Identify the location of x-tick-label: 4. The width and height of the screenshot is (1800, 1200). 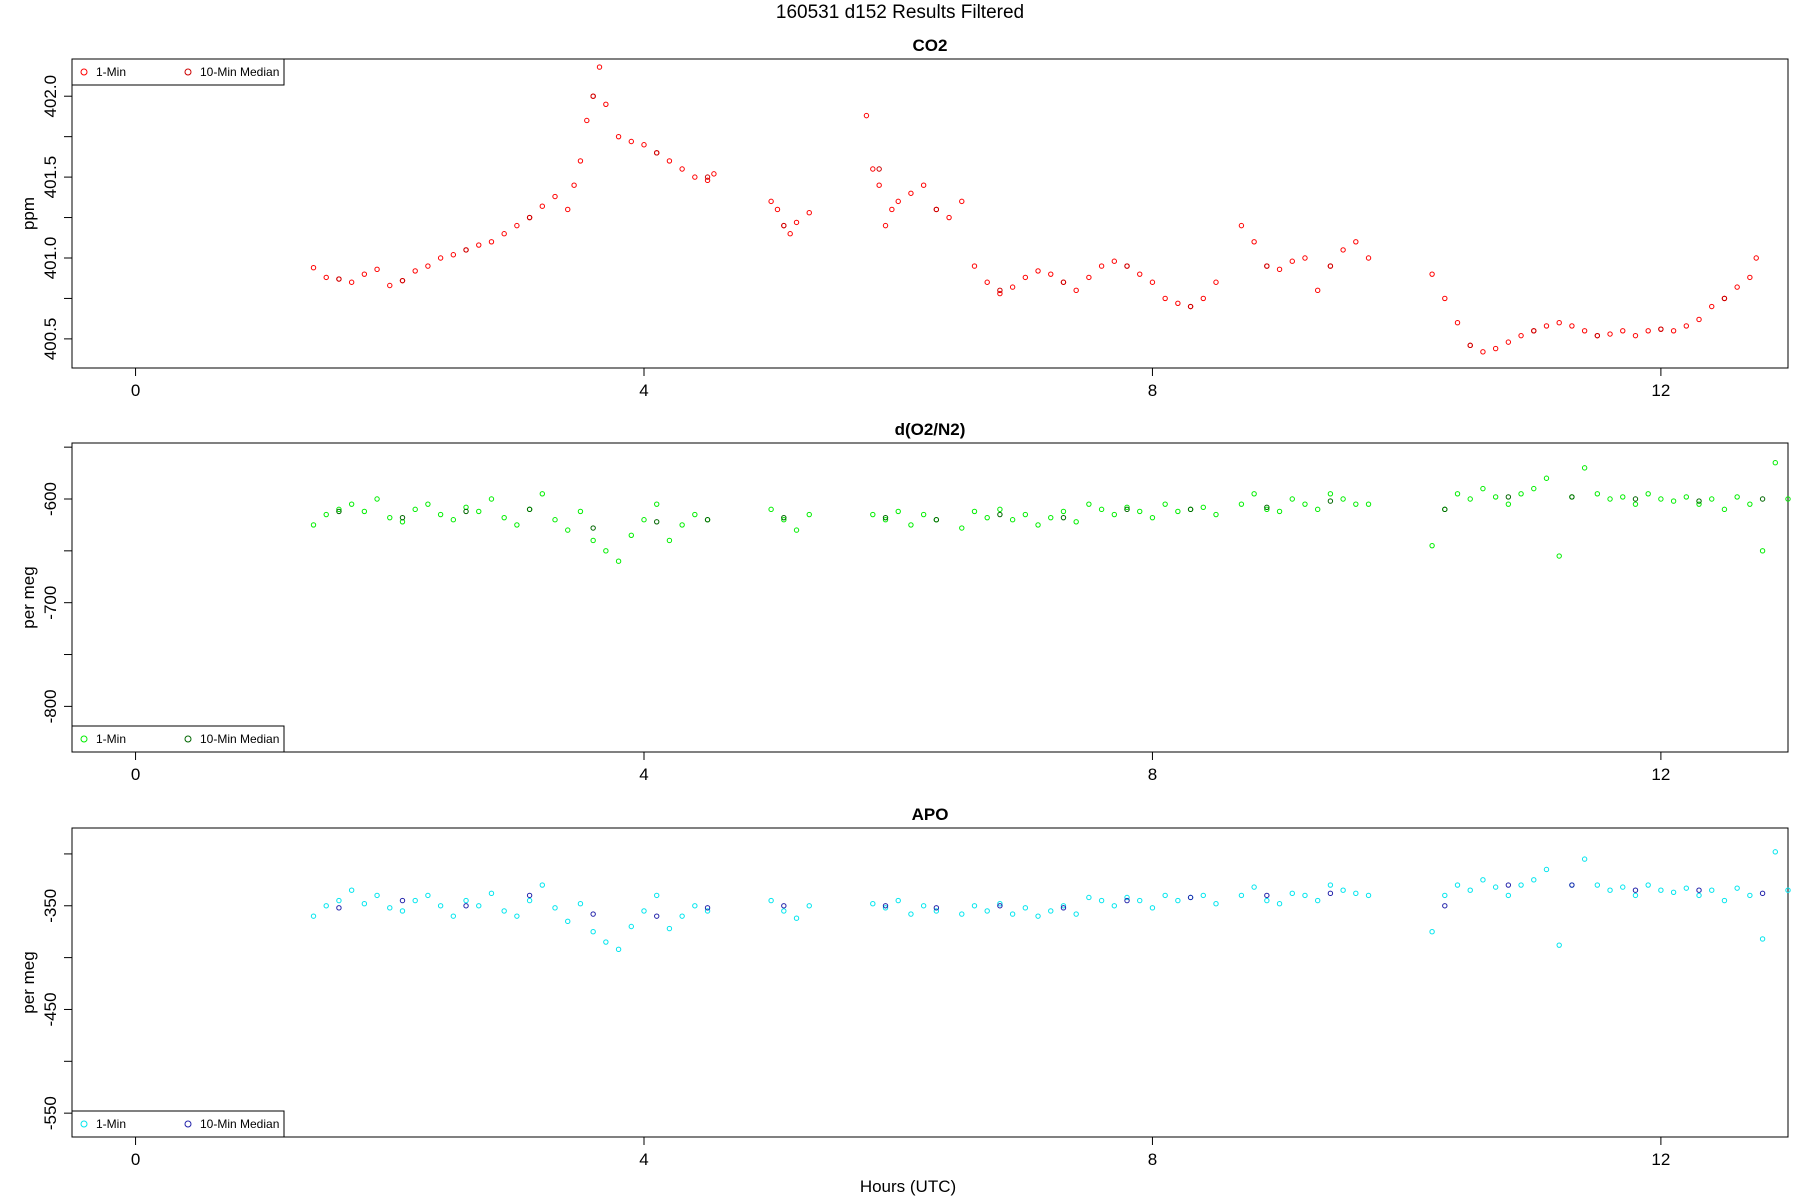
(643, 1159).